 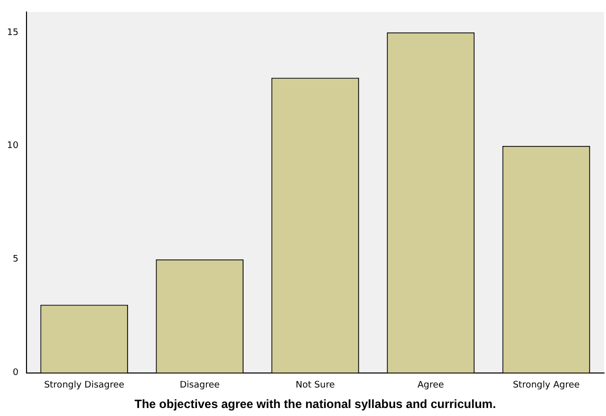 What do you see at coordinates (13, 146) in the screenshot?
I see `y-tick-label: 10` at bounding box center [13, 146].